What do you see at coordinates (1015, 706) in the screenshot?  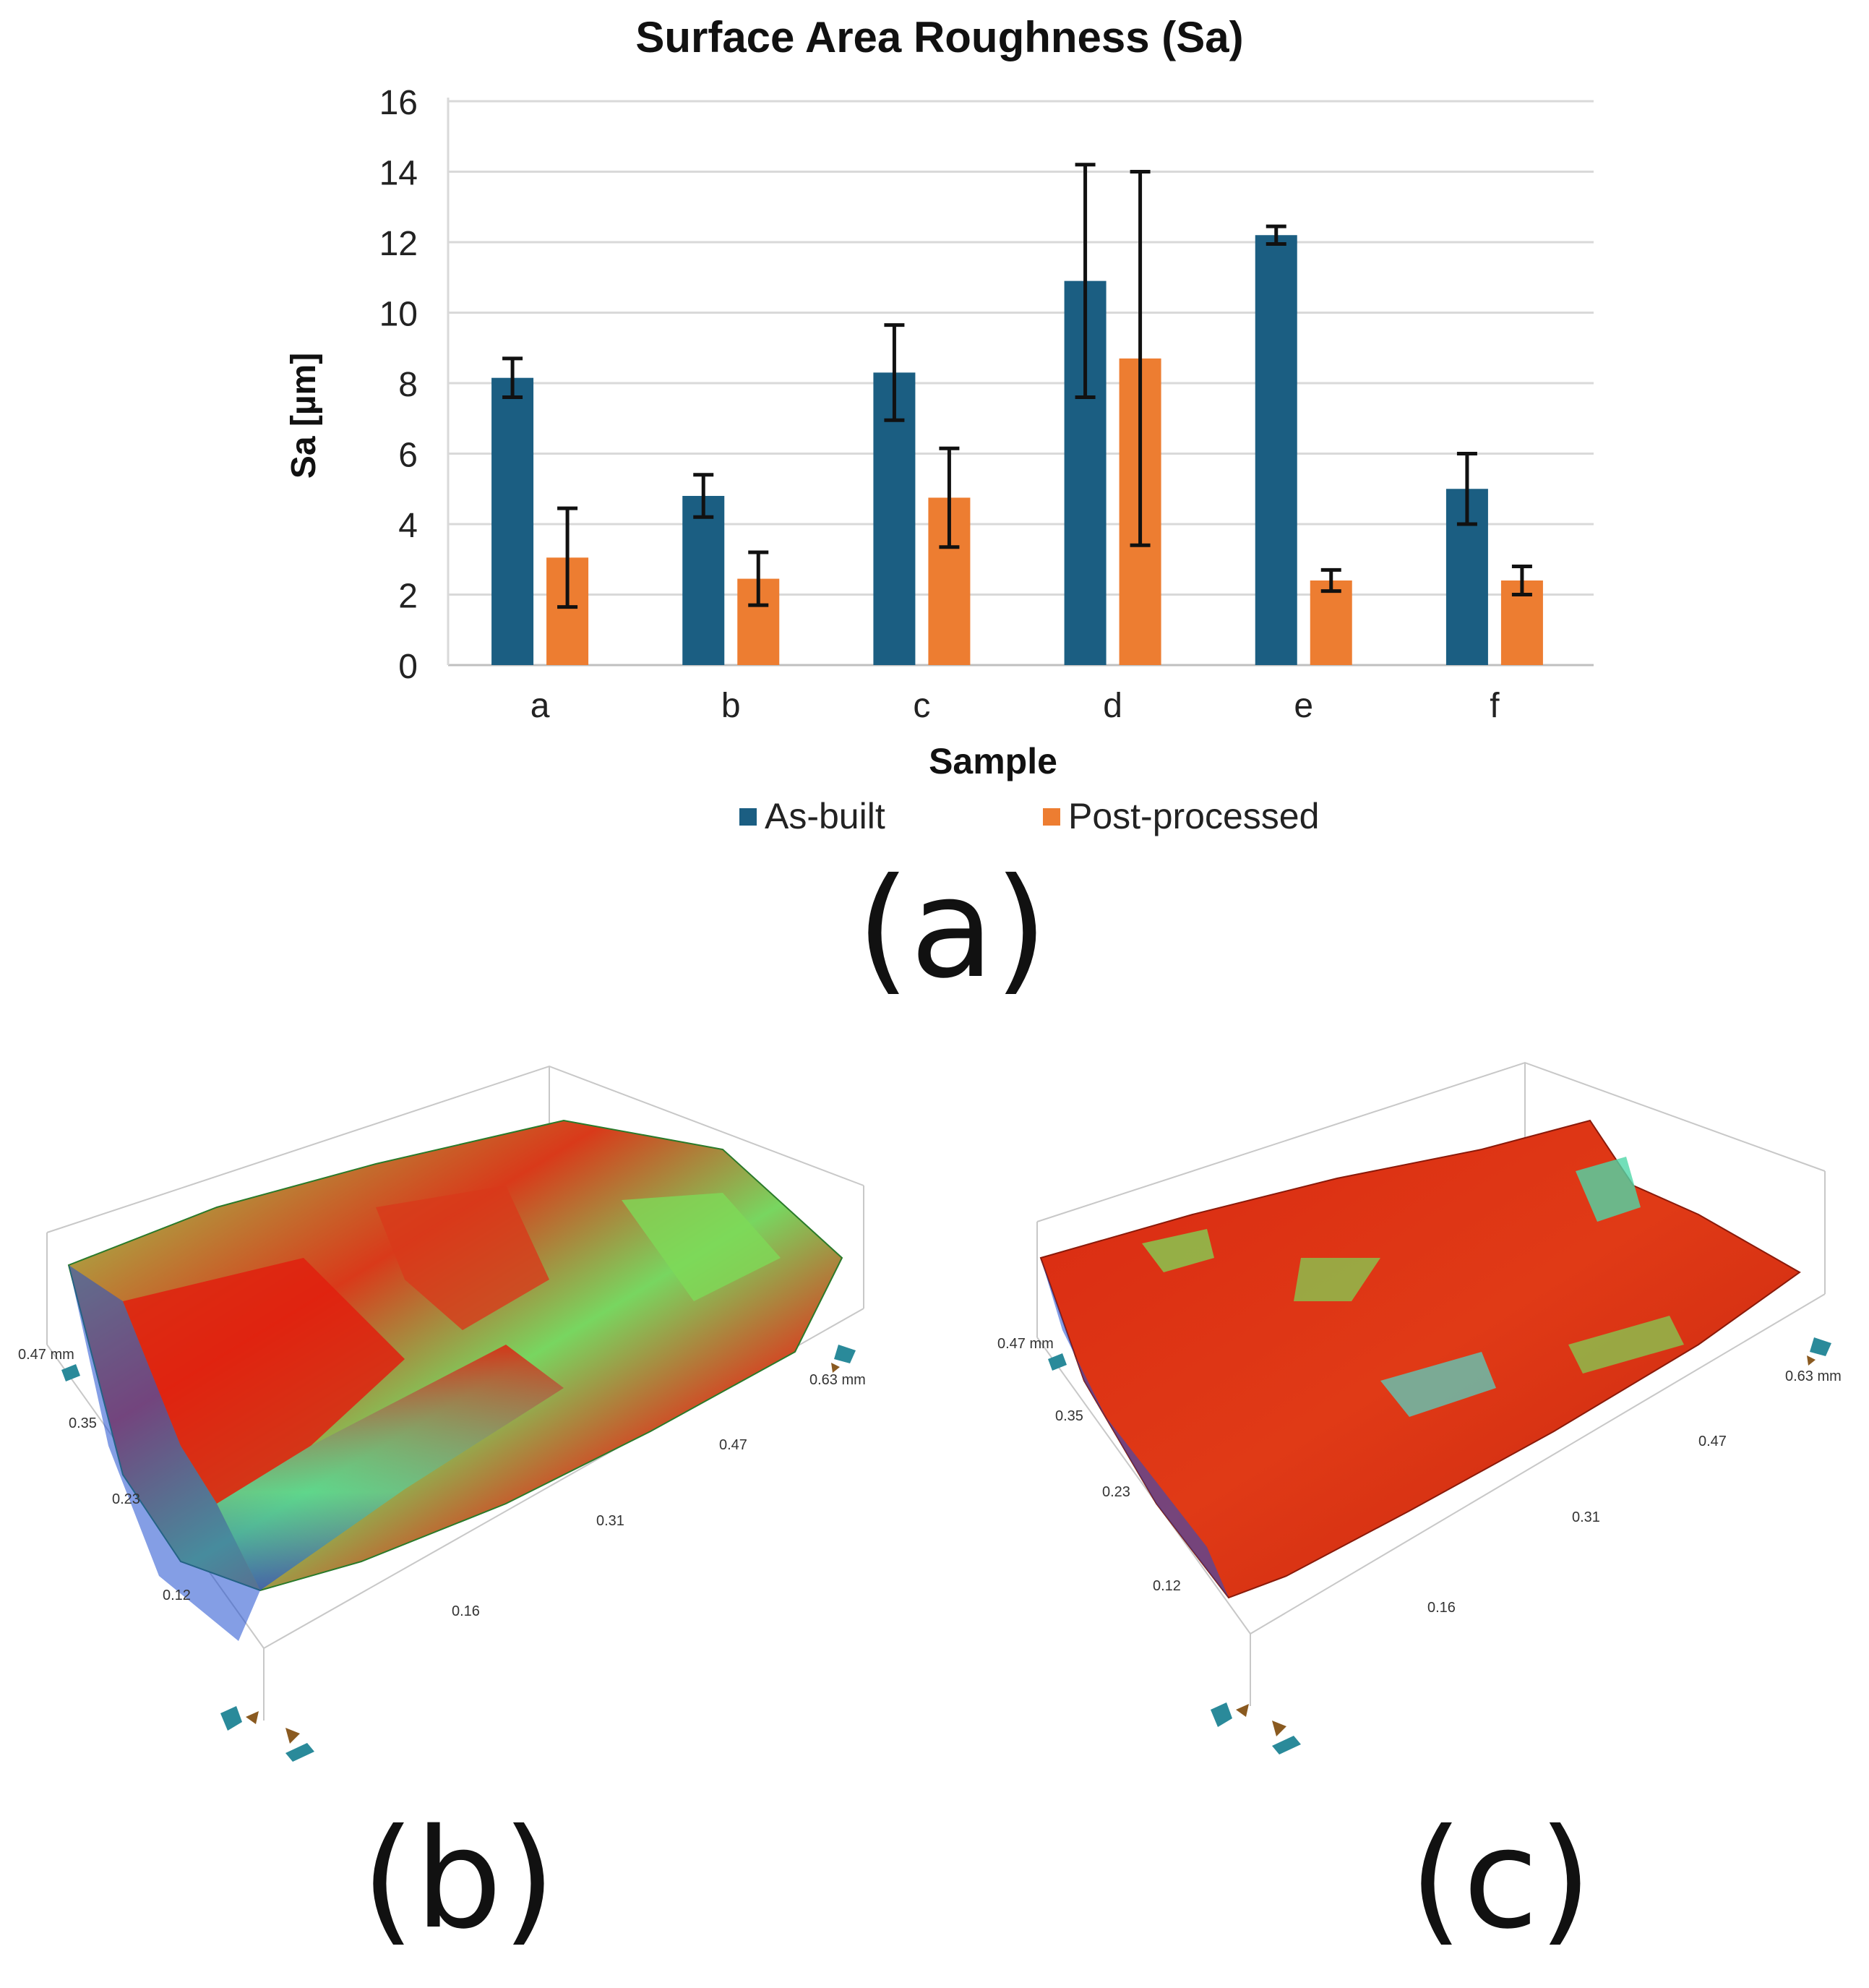 I see `x-tick-labels: a b c d e f` at bounding box center [1015, 706].